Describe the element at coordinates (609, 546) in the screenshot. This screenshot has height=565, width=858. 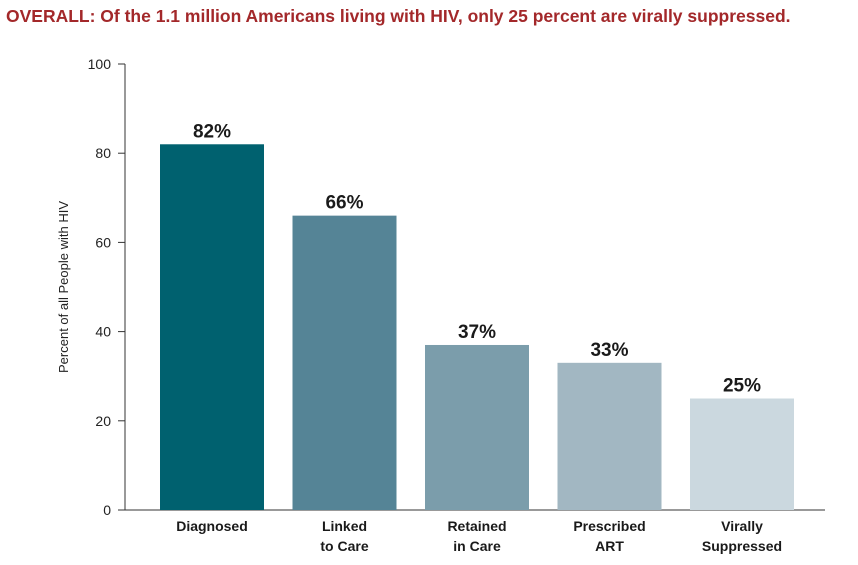
I see `x-tick-label: ART` at that location.